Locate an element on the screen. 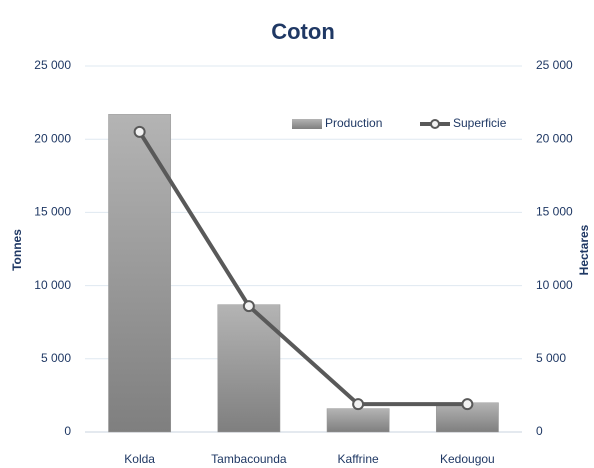  y2-tick-label: 5 000 is located at coordinates (551, 358).